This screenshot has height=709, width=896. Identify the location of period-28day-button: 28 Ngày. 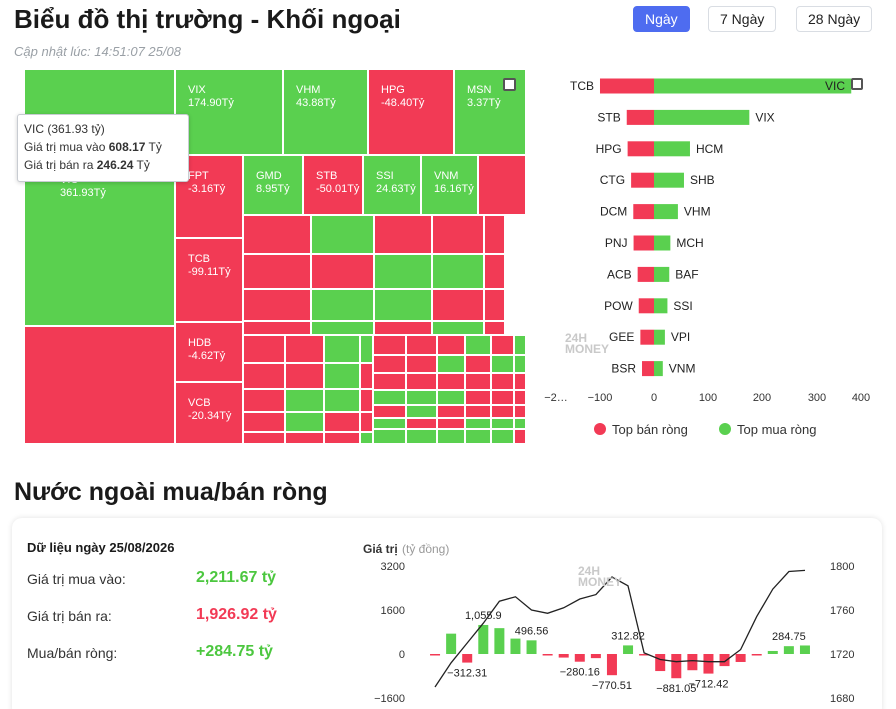
(834, 19).